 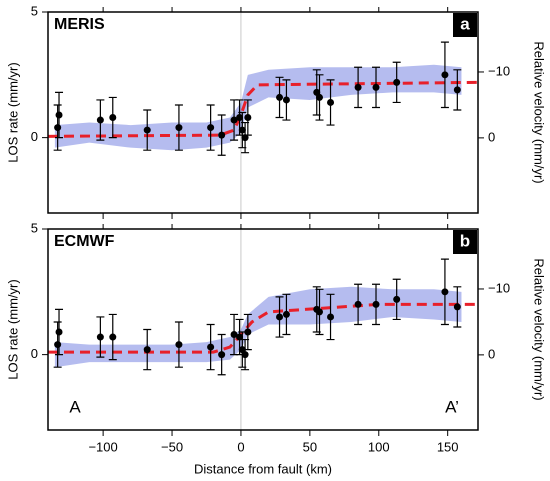 What do you see at coordinates (448, 446) in the screenshot?
I see `x-tick-label: 150` at bounding box center [448, 446].